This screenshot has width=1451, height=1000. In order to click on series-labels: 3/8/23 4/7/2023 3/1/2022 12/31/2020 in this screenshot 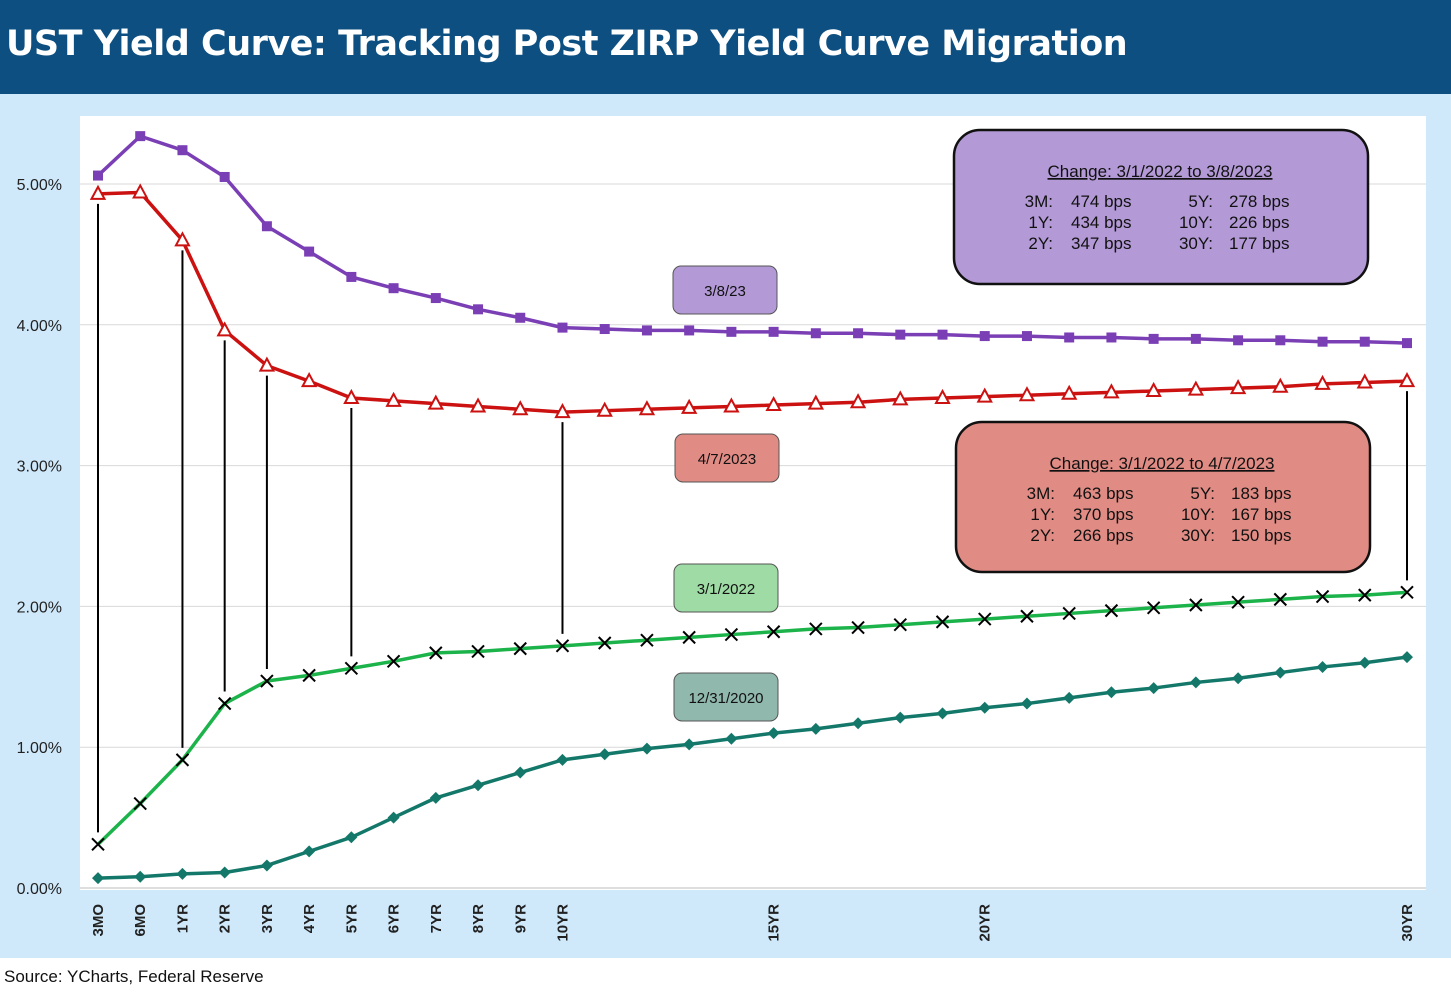, I will do `click(726, 493)`.